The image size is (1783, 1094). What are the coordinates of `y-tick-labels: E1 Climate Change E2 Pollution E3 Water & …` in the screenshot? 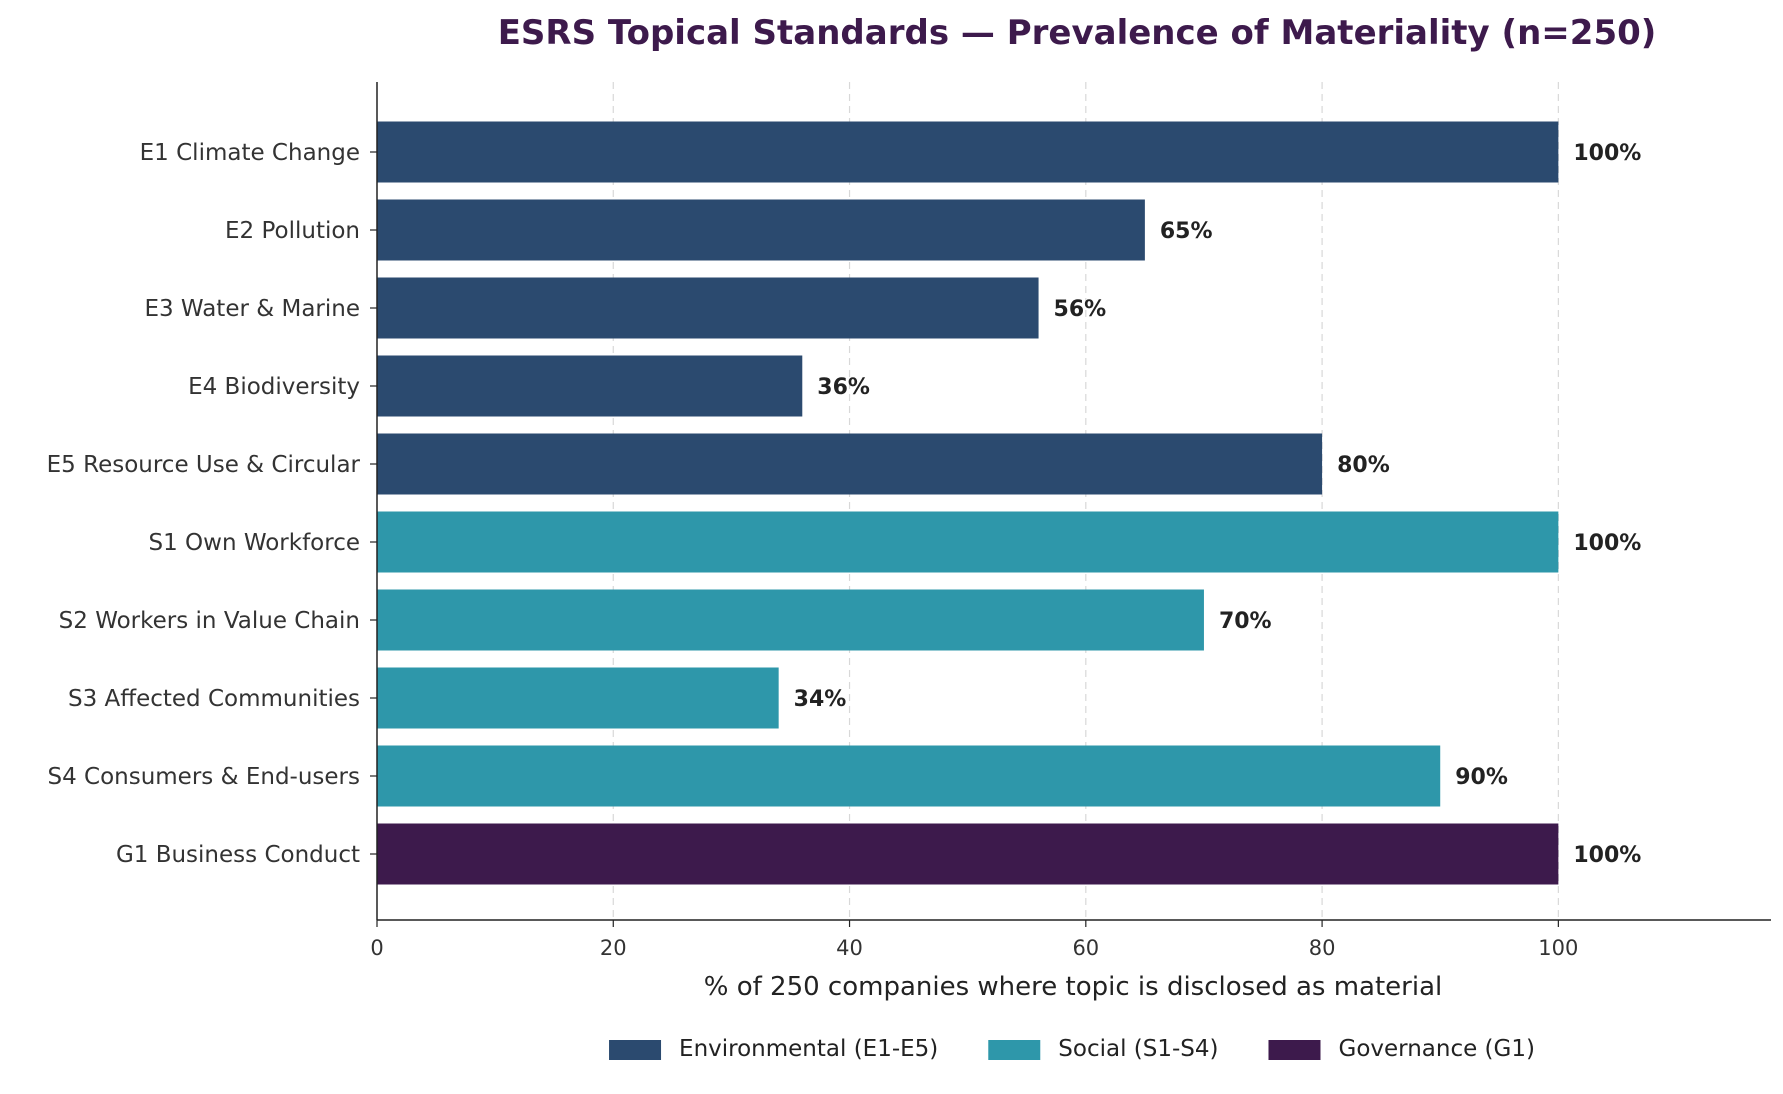 It's located at (204, 504).